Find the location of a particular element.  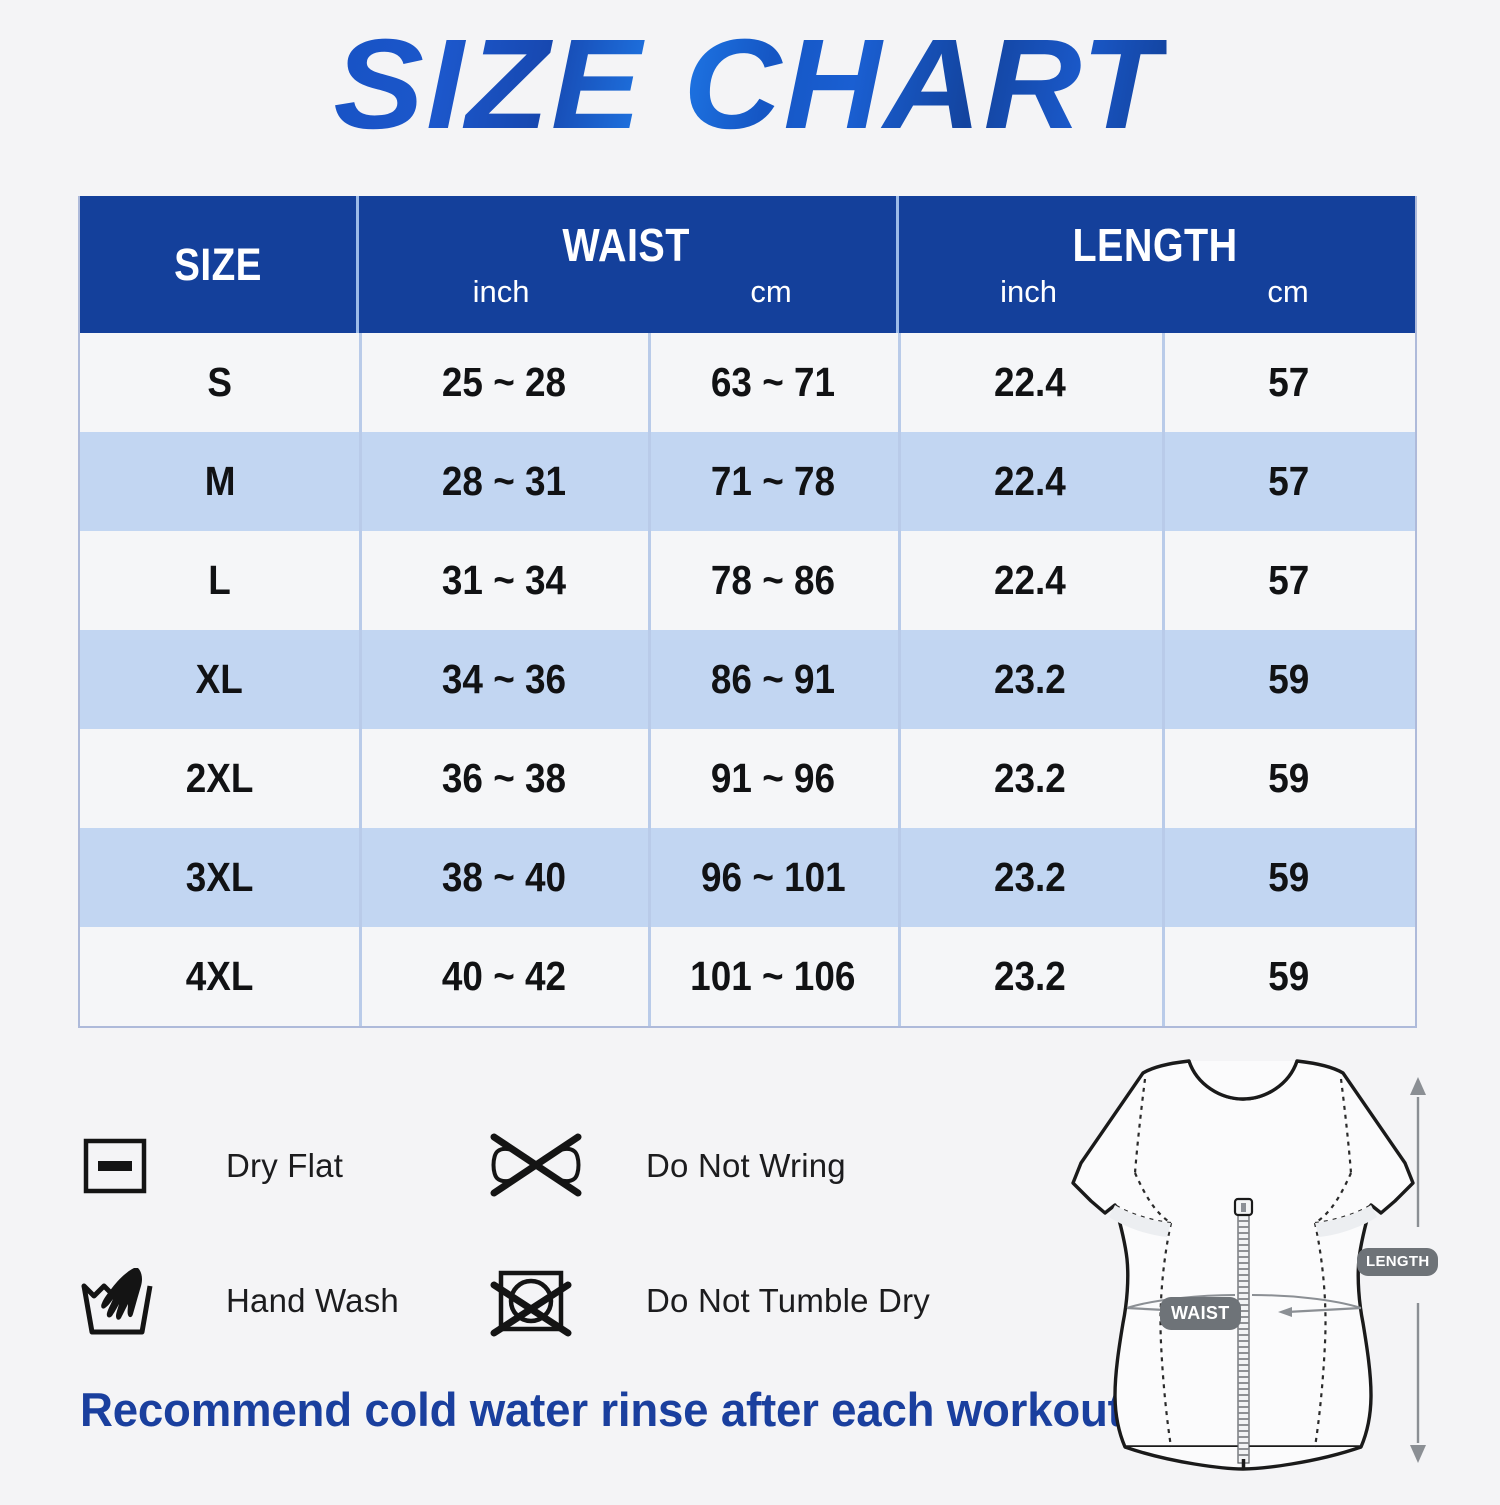

garment-diagram-svg is located at coordinates (1248, 1265).